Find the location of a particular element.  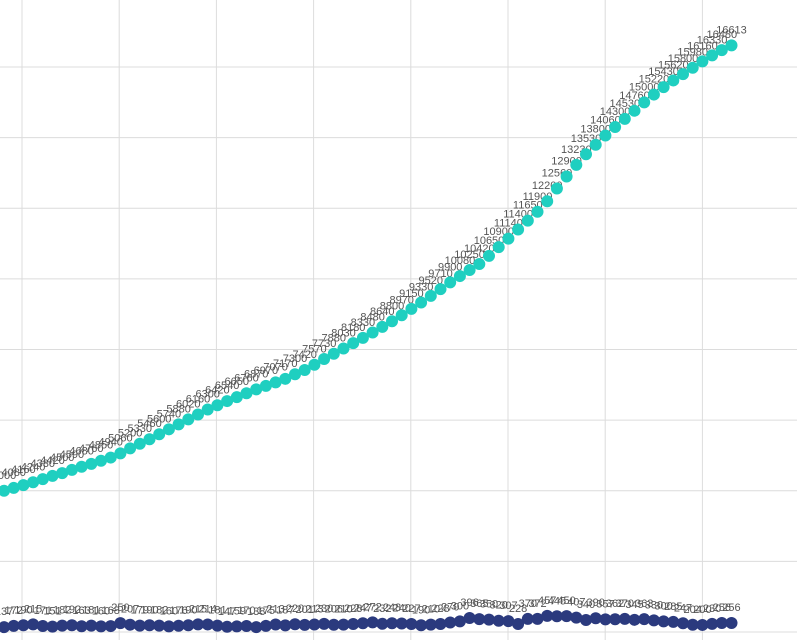

data-label: 4160 is located at coordinates (23, 470).